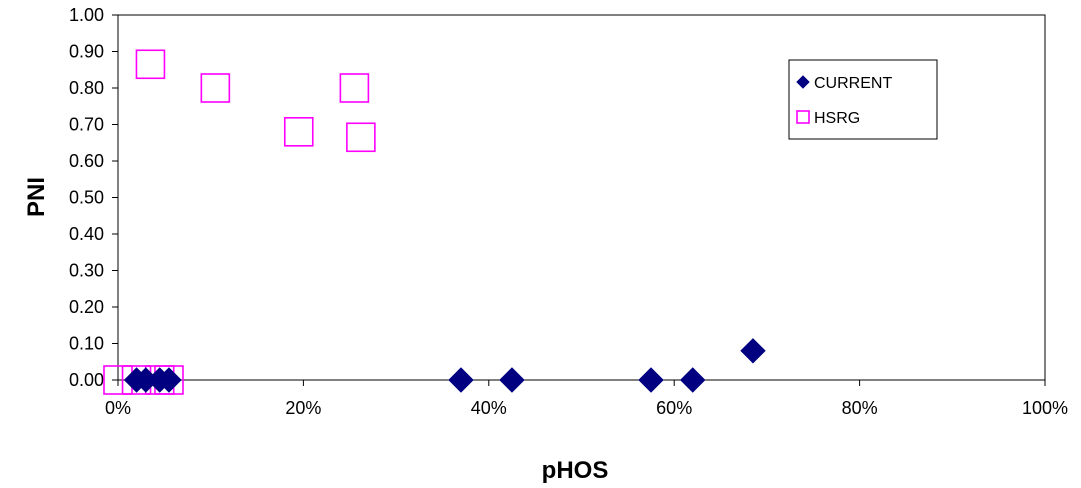 The height and width of the screenshot is (488, 1081). What do you see at coordinates (86, 125) in the screenshot?
I see `y-tick-label: 0.70` at bounding box center [86, 125].